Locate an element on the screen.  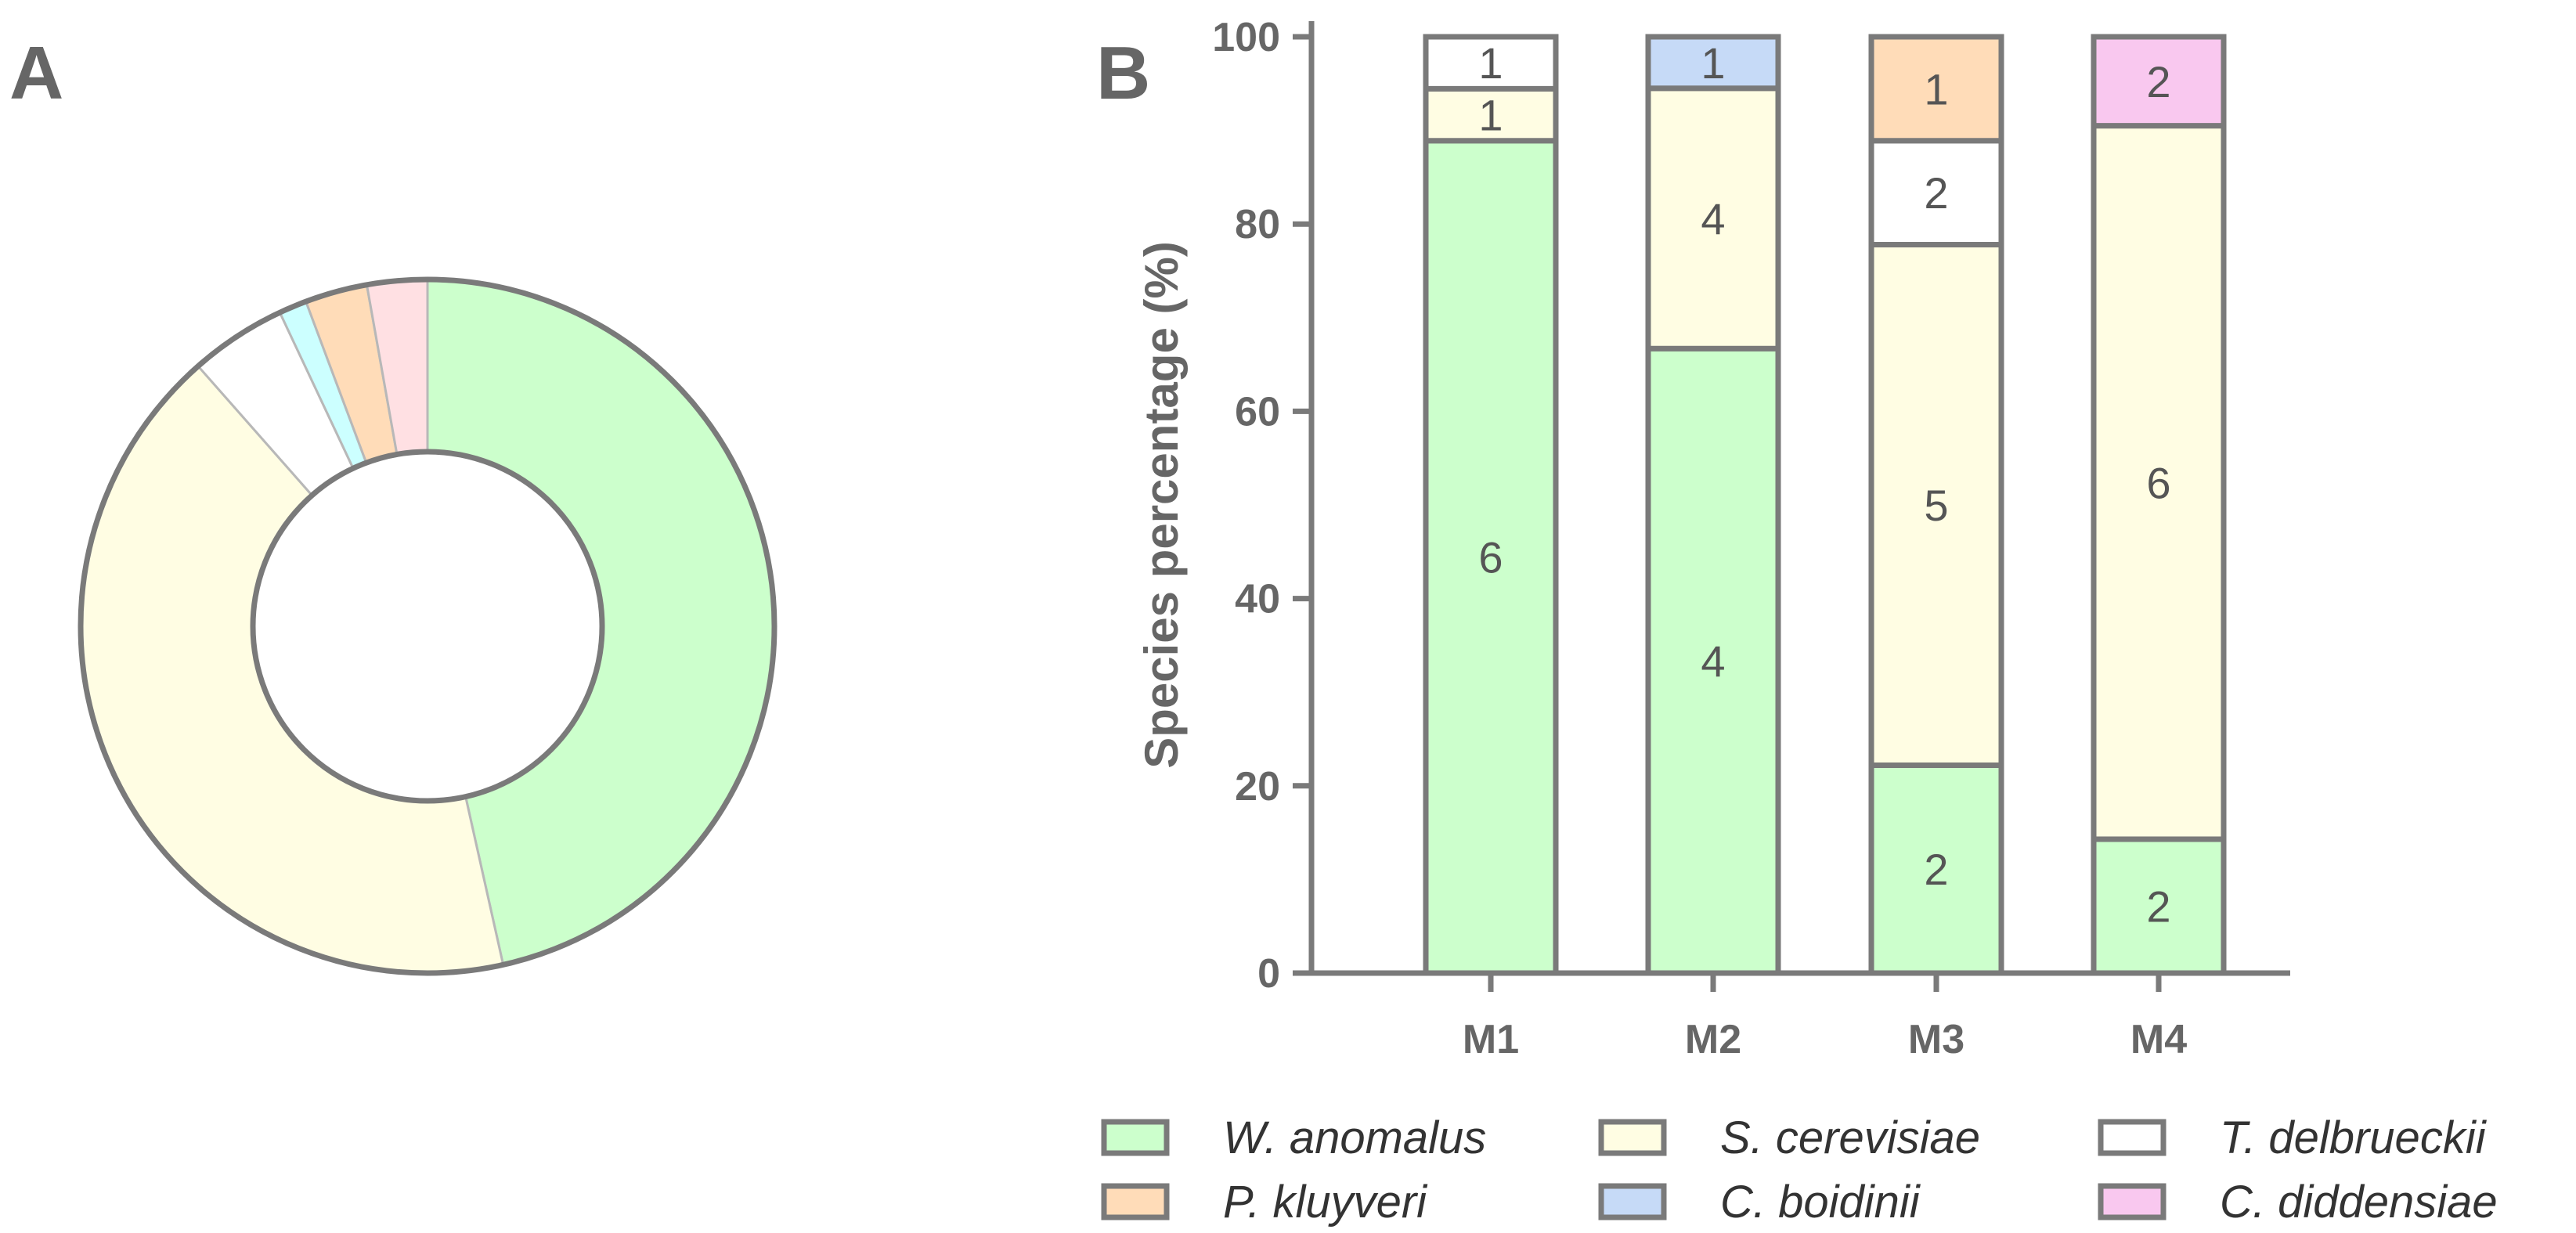
x-tick-label-m4: M4 is located at coordinates (2158, 1039).